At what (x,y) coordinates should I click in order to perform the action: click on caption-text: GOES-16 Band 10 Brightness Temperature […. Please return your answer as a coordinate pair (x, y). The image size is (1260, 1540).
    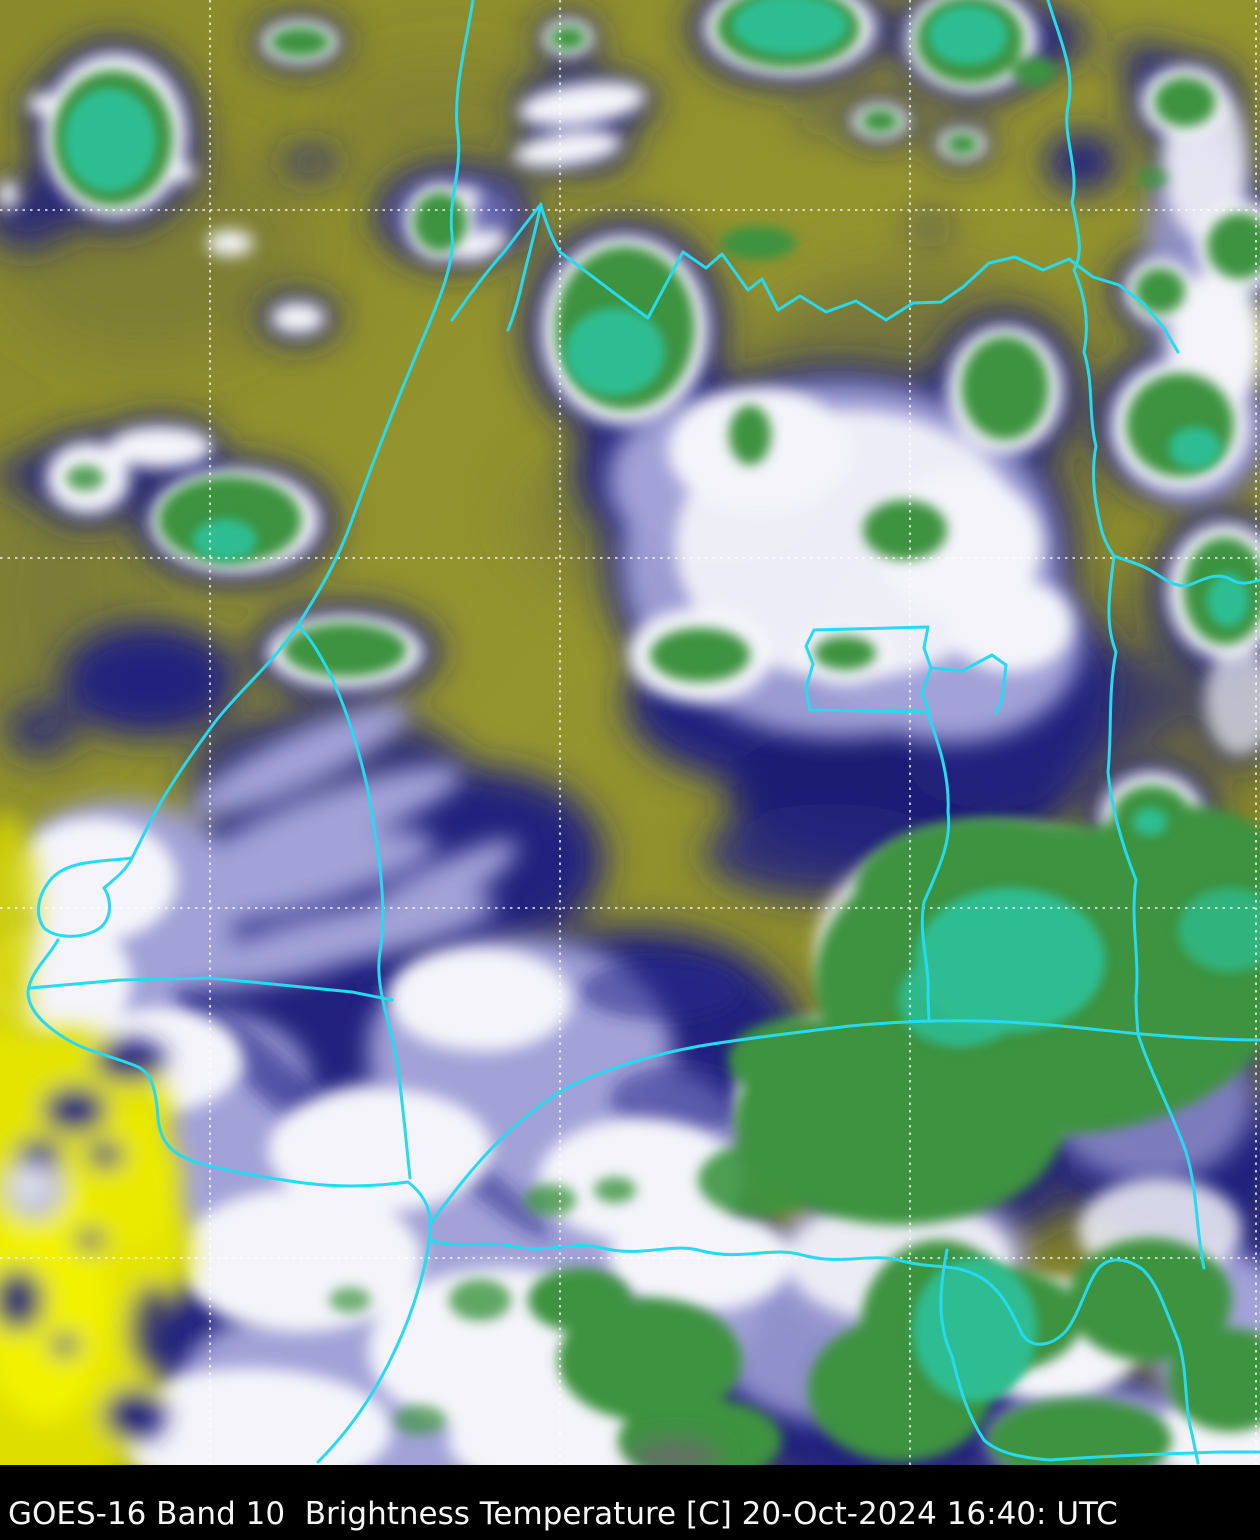
    Looking at the image, I should click on (563, 1513).